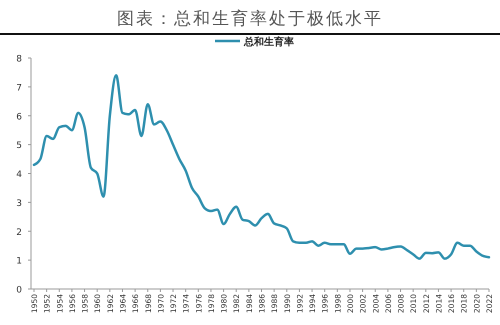 The width and height of the screenshot is (500, 325). What do you see at coordinates (250, 19) in the screenshot?
I see `chart-title: 图表：总和生育率处于极低水平` at bounding box center [250, 19].